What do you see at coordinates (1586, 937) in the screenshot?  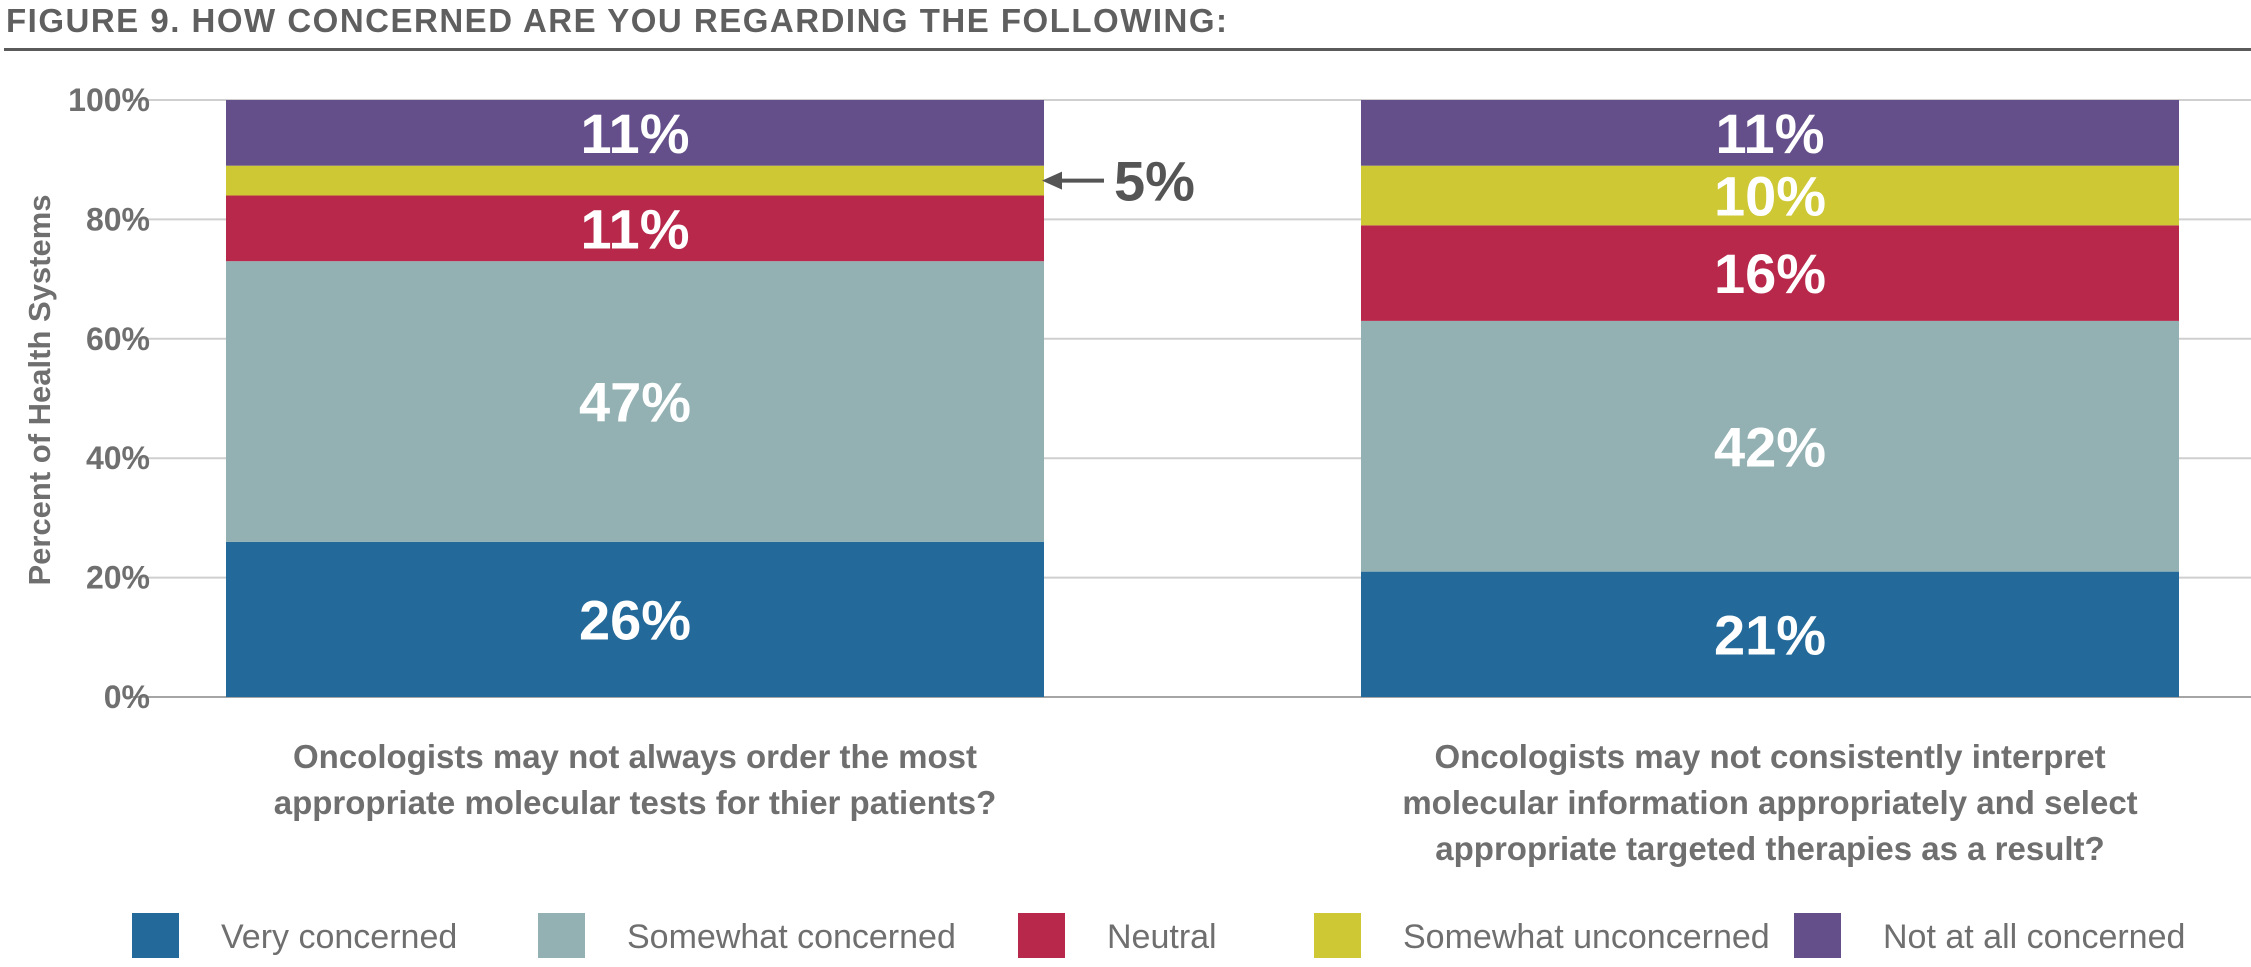 I see `legend-label: Somewhat unconcerned` at bounding box center [1586, 937].